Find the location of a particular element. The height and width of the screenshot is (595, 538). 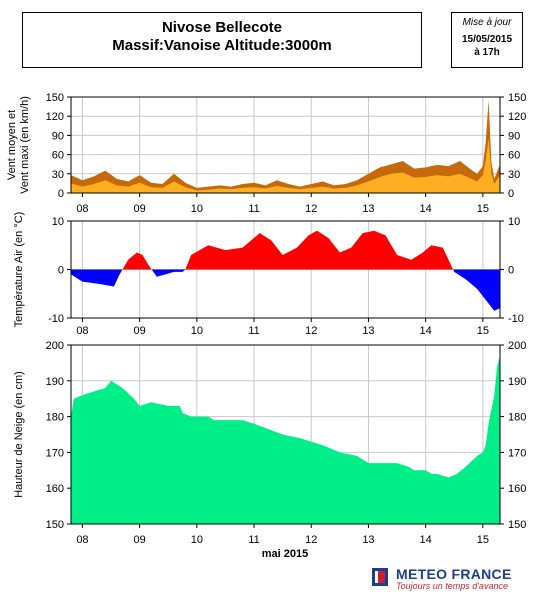

wind-plot-frame is located at coordinates (285, 145).